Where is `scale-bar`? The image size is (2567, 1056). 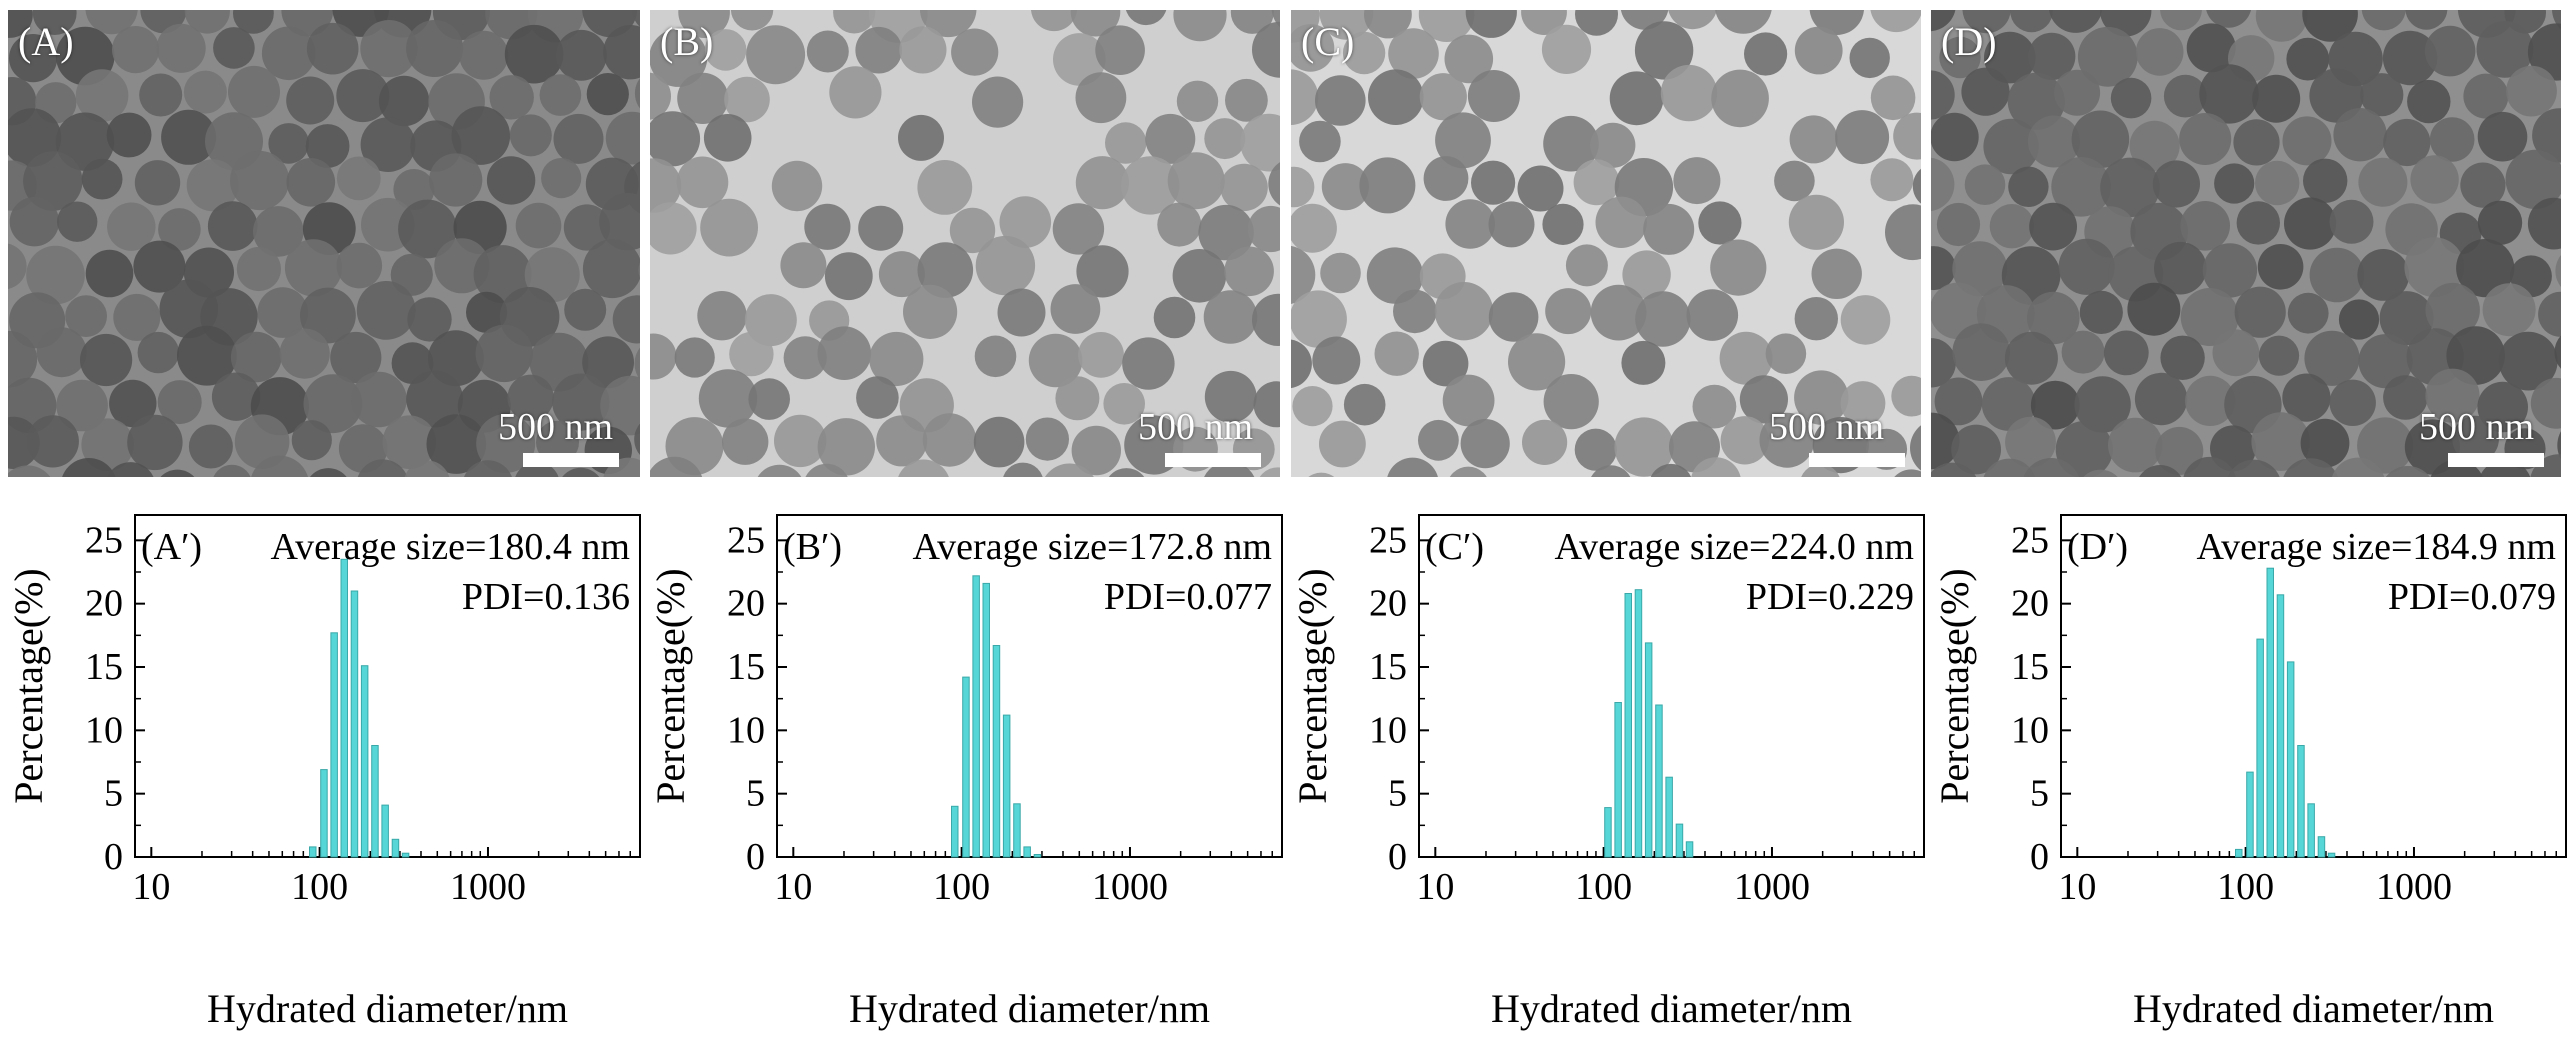
scale-bar is located at coordinates (1213, 460).